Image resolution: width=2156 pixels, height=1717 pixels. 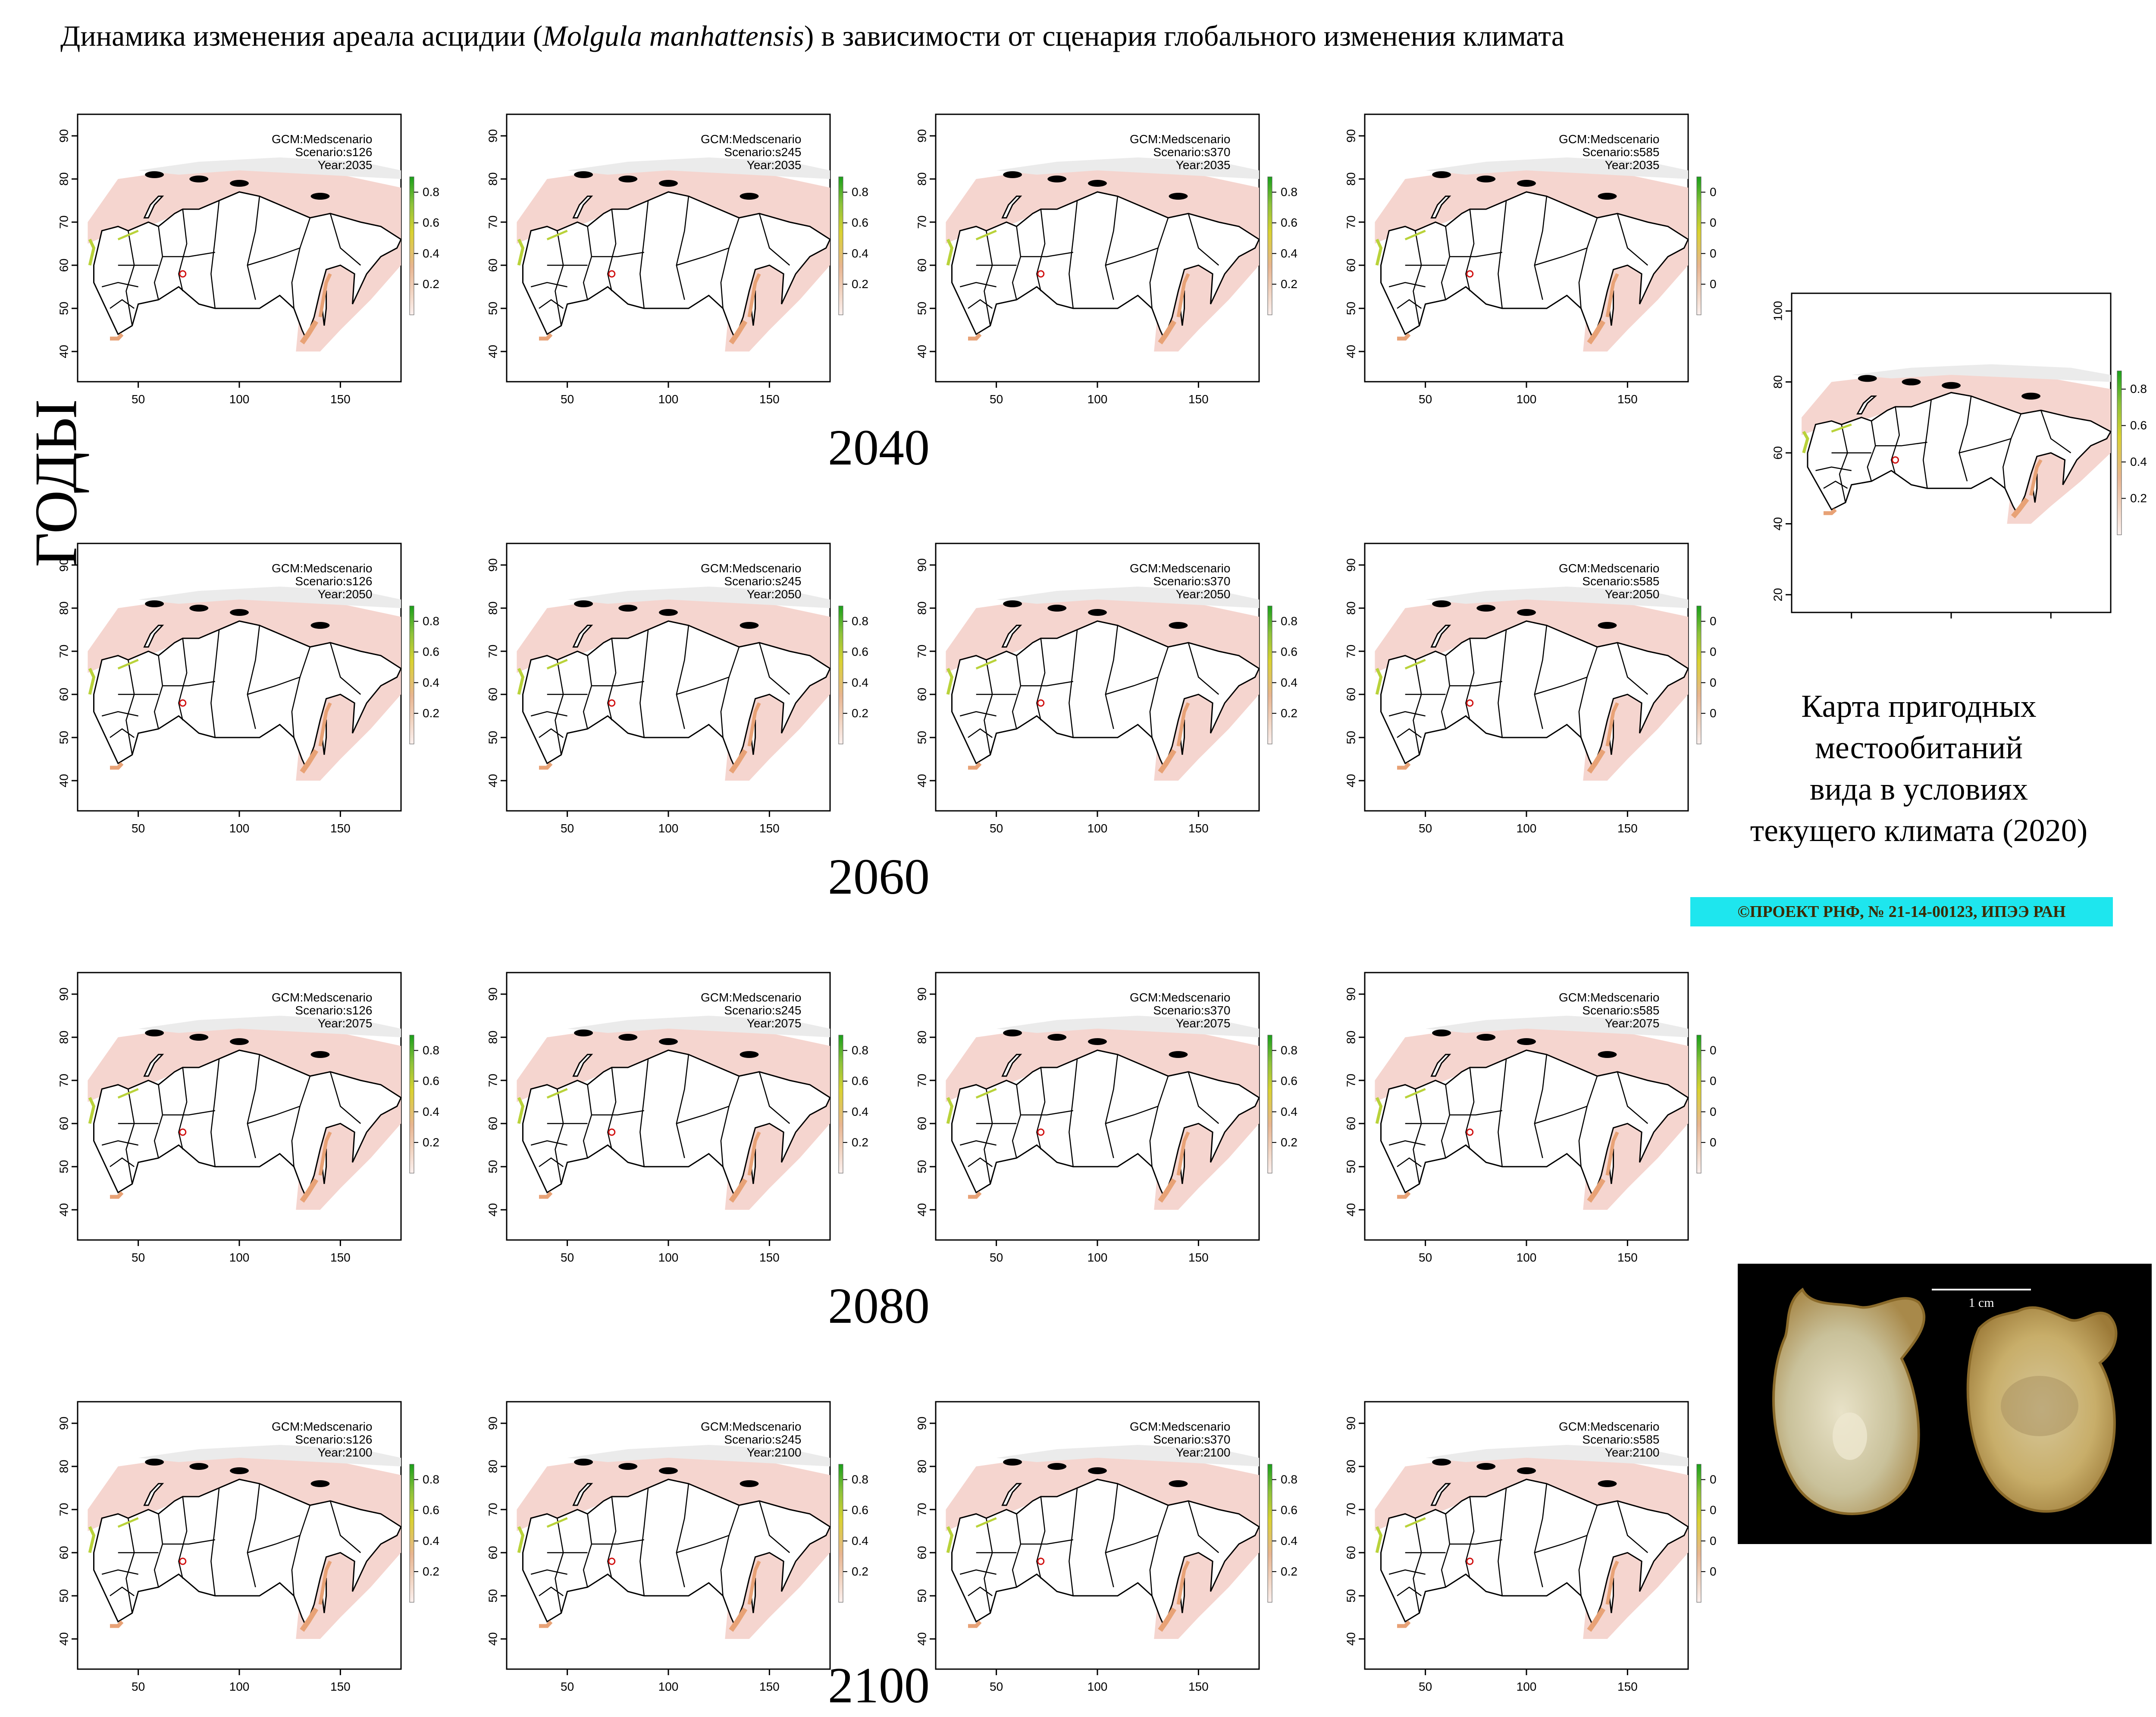 I want to click on suitable-coast-white-sea, so click(x=128, y=1523).